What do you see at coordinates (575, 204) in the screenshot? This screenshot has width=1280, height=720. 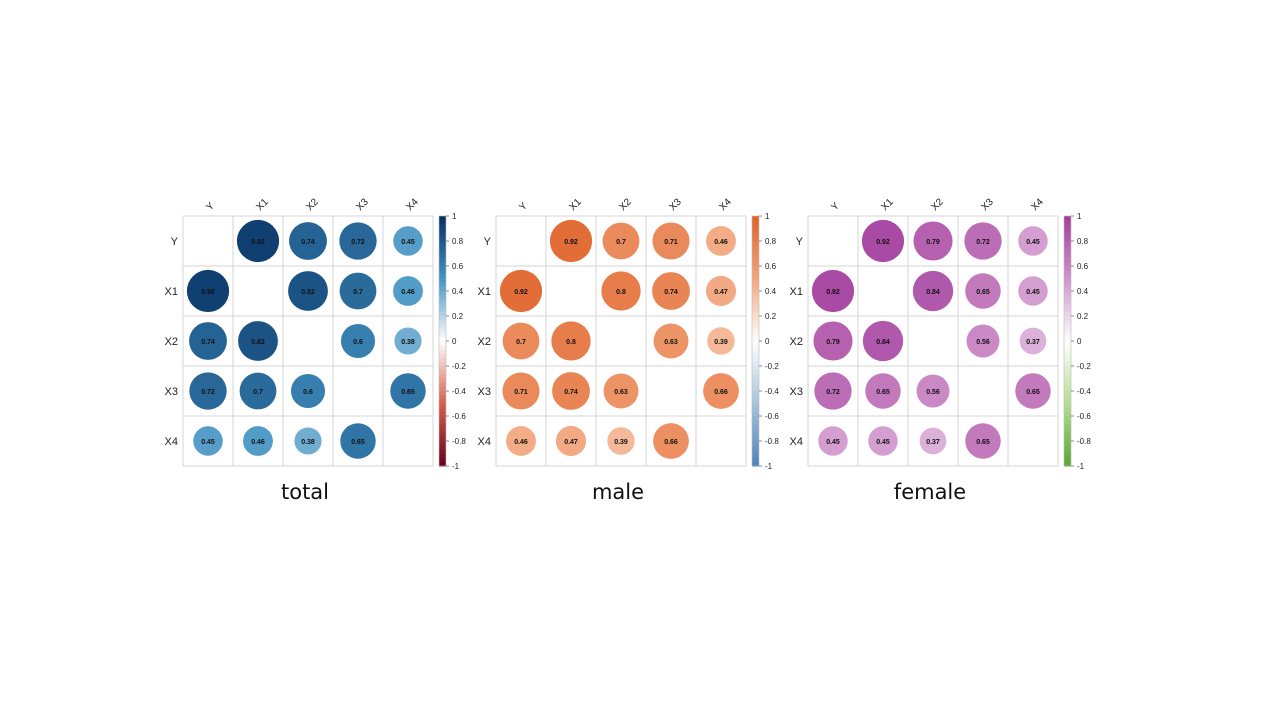 I see `column-label: X1` at bounding box center [575, 204].